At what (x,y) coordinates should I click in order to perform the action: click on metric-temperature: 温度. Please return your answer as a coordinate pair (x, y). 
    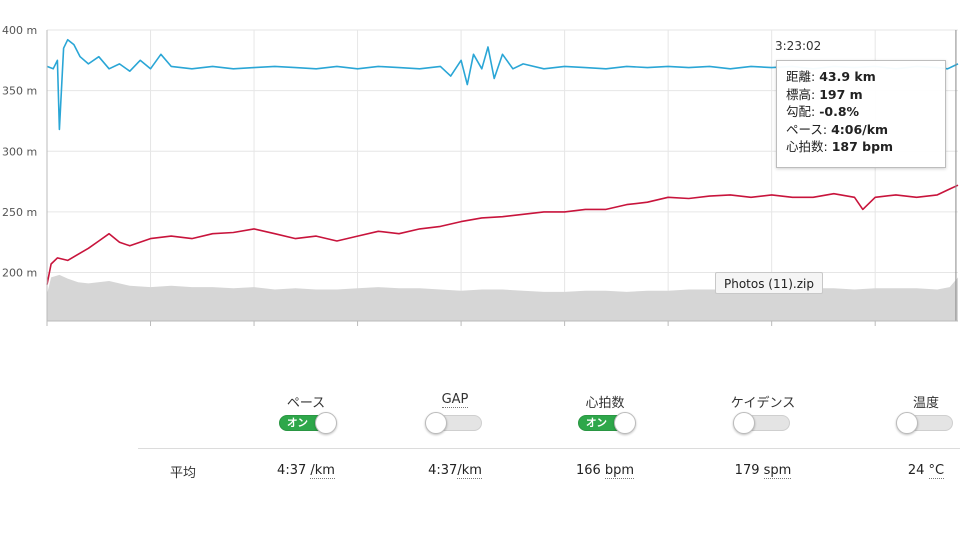
    Looking at the image, I should click on (913, 413).